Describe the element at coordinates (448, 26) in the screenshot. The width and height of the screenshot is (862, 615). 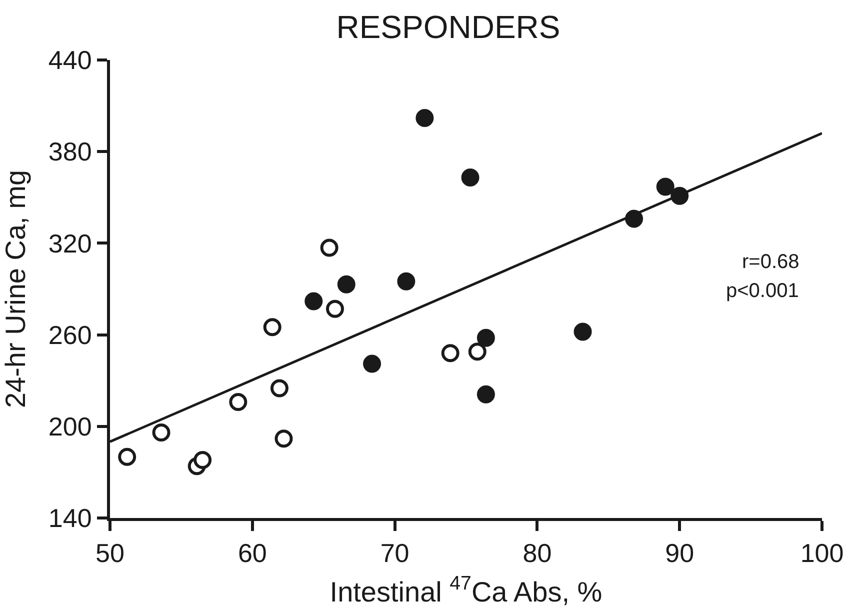
I see `chart-title: RESPONDERS` at that location.